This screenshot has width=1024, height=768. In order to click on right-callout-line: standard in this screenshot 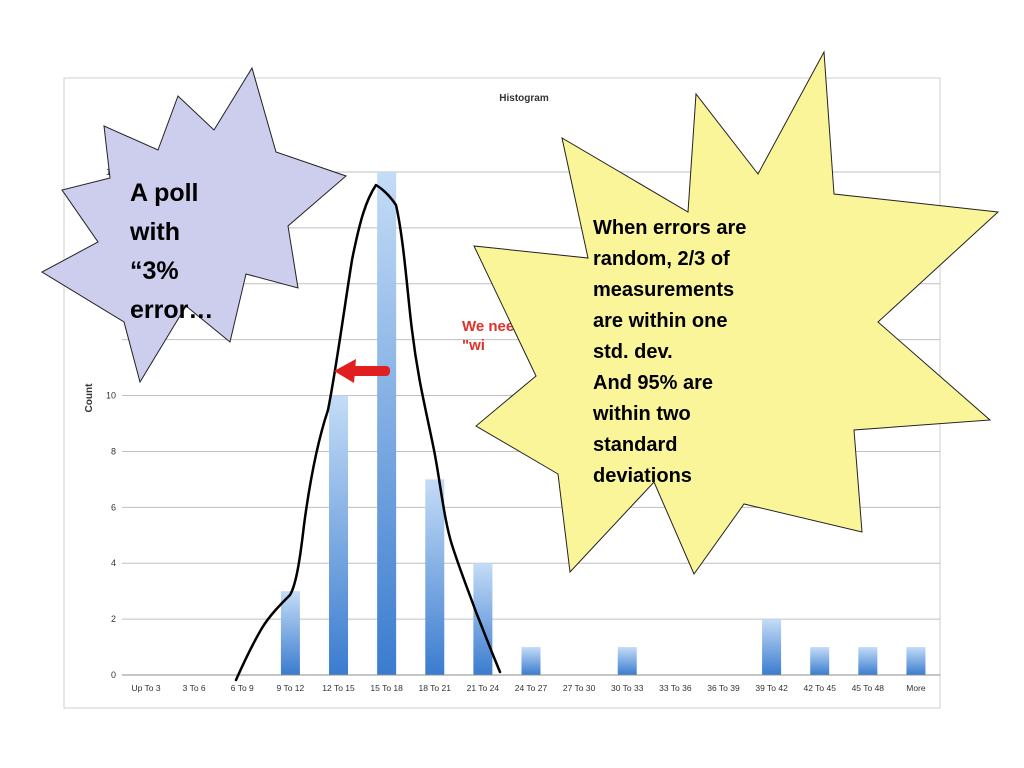, I will do `click(635, 445)`.